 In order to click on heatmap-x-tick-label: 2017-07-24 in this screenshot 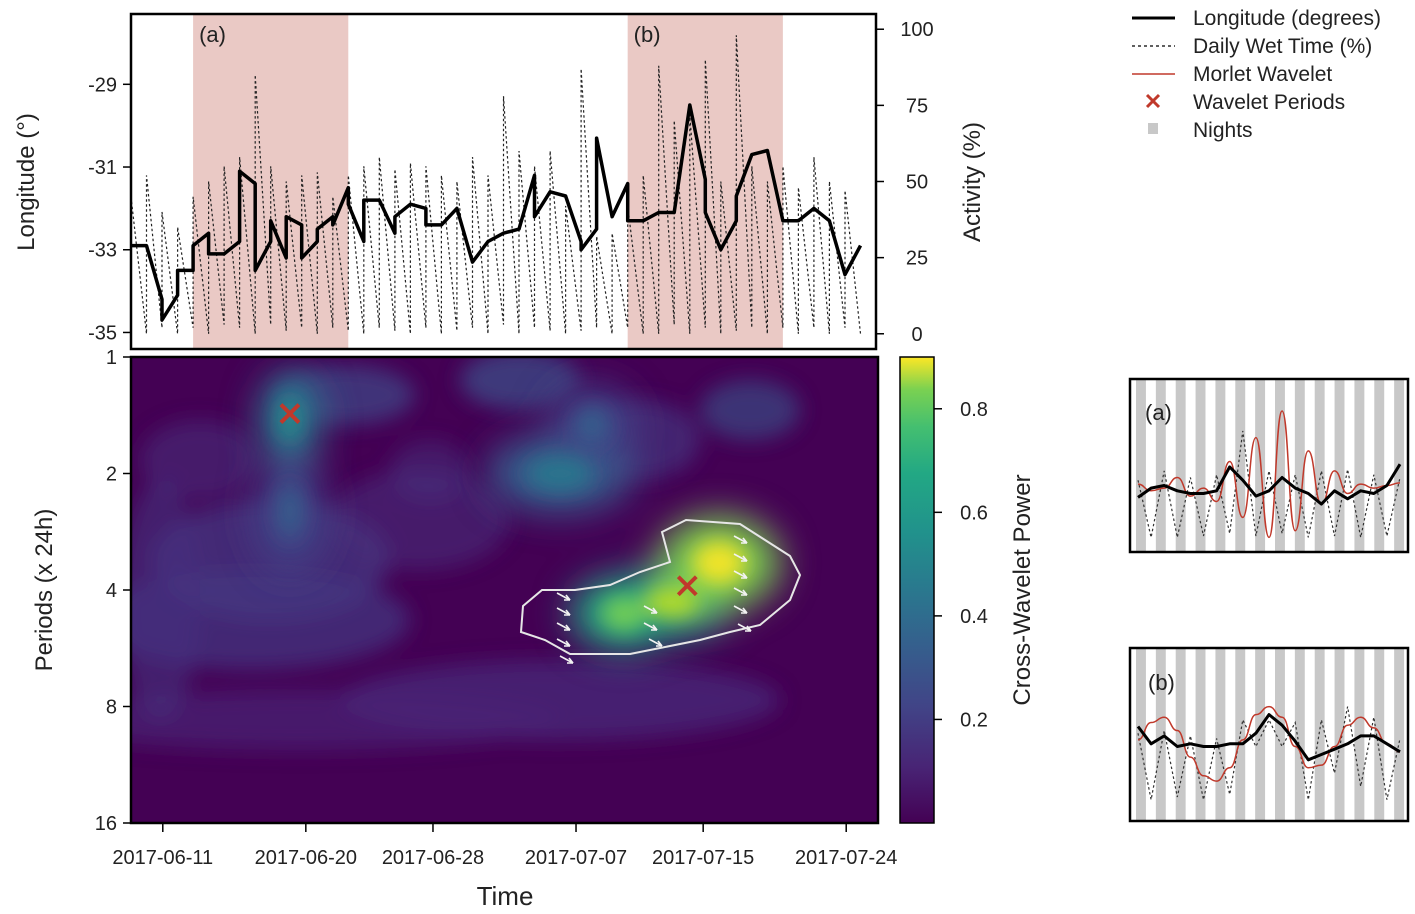, I will do `click(846, 858)`.